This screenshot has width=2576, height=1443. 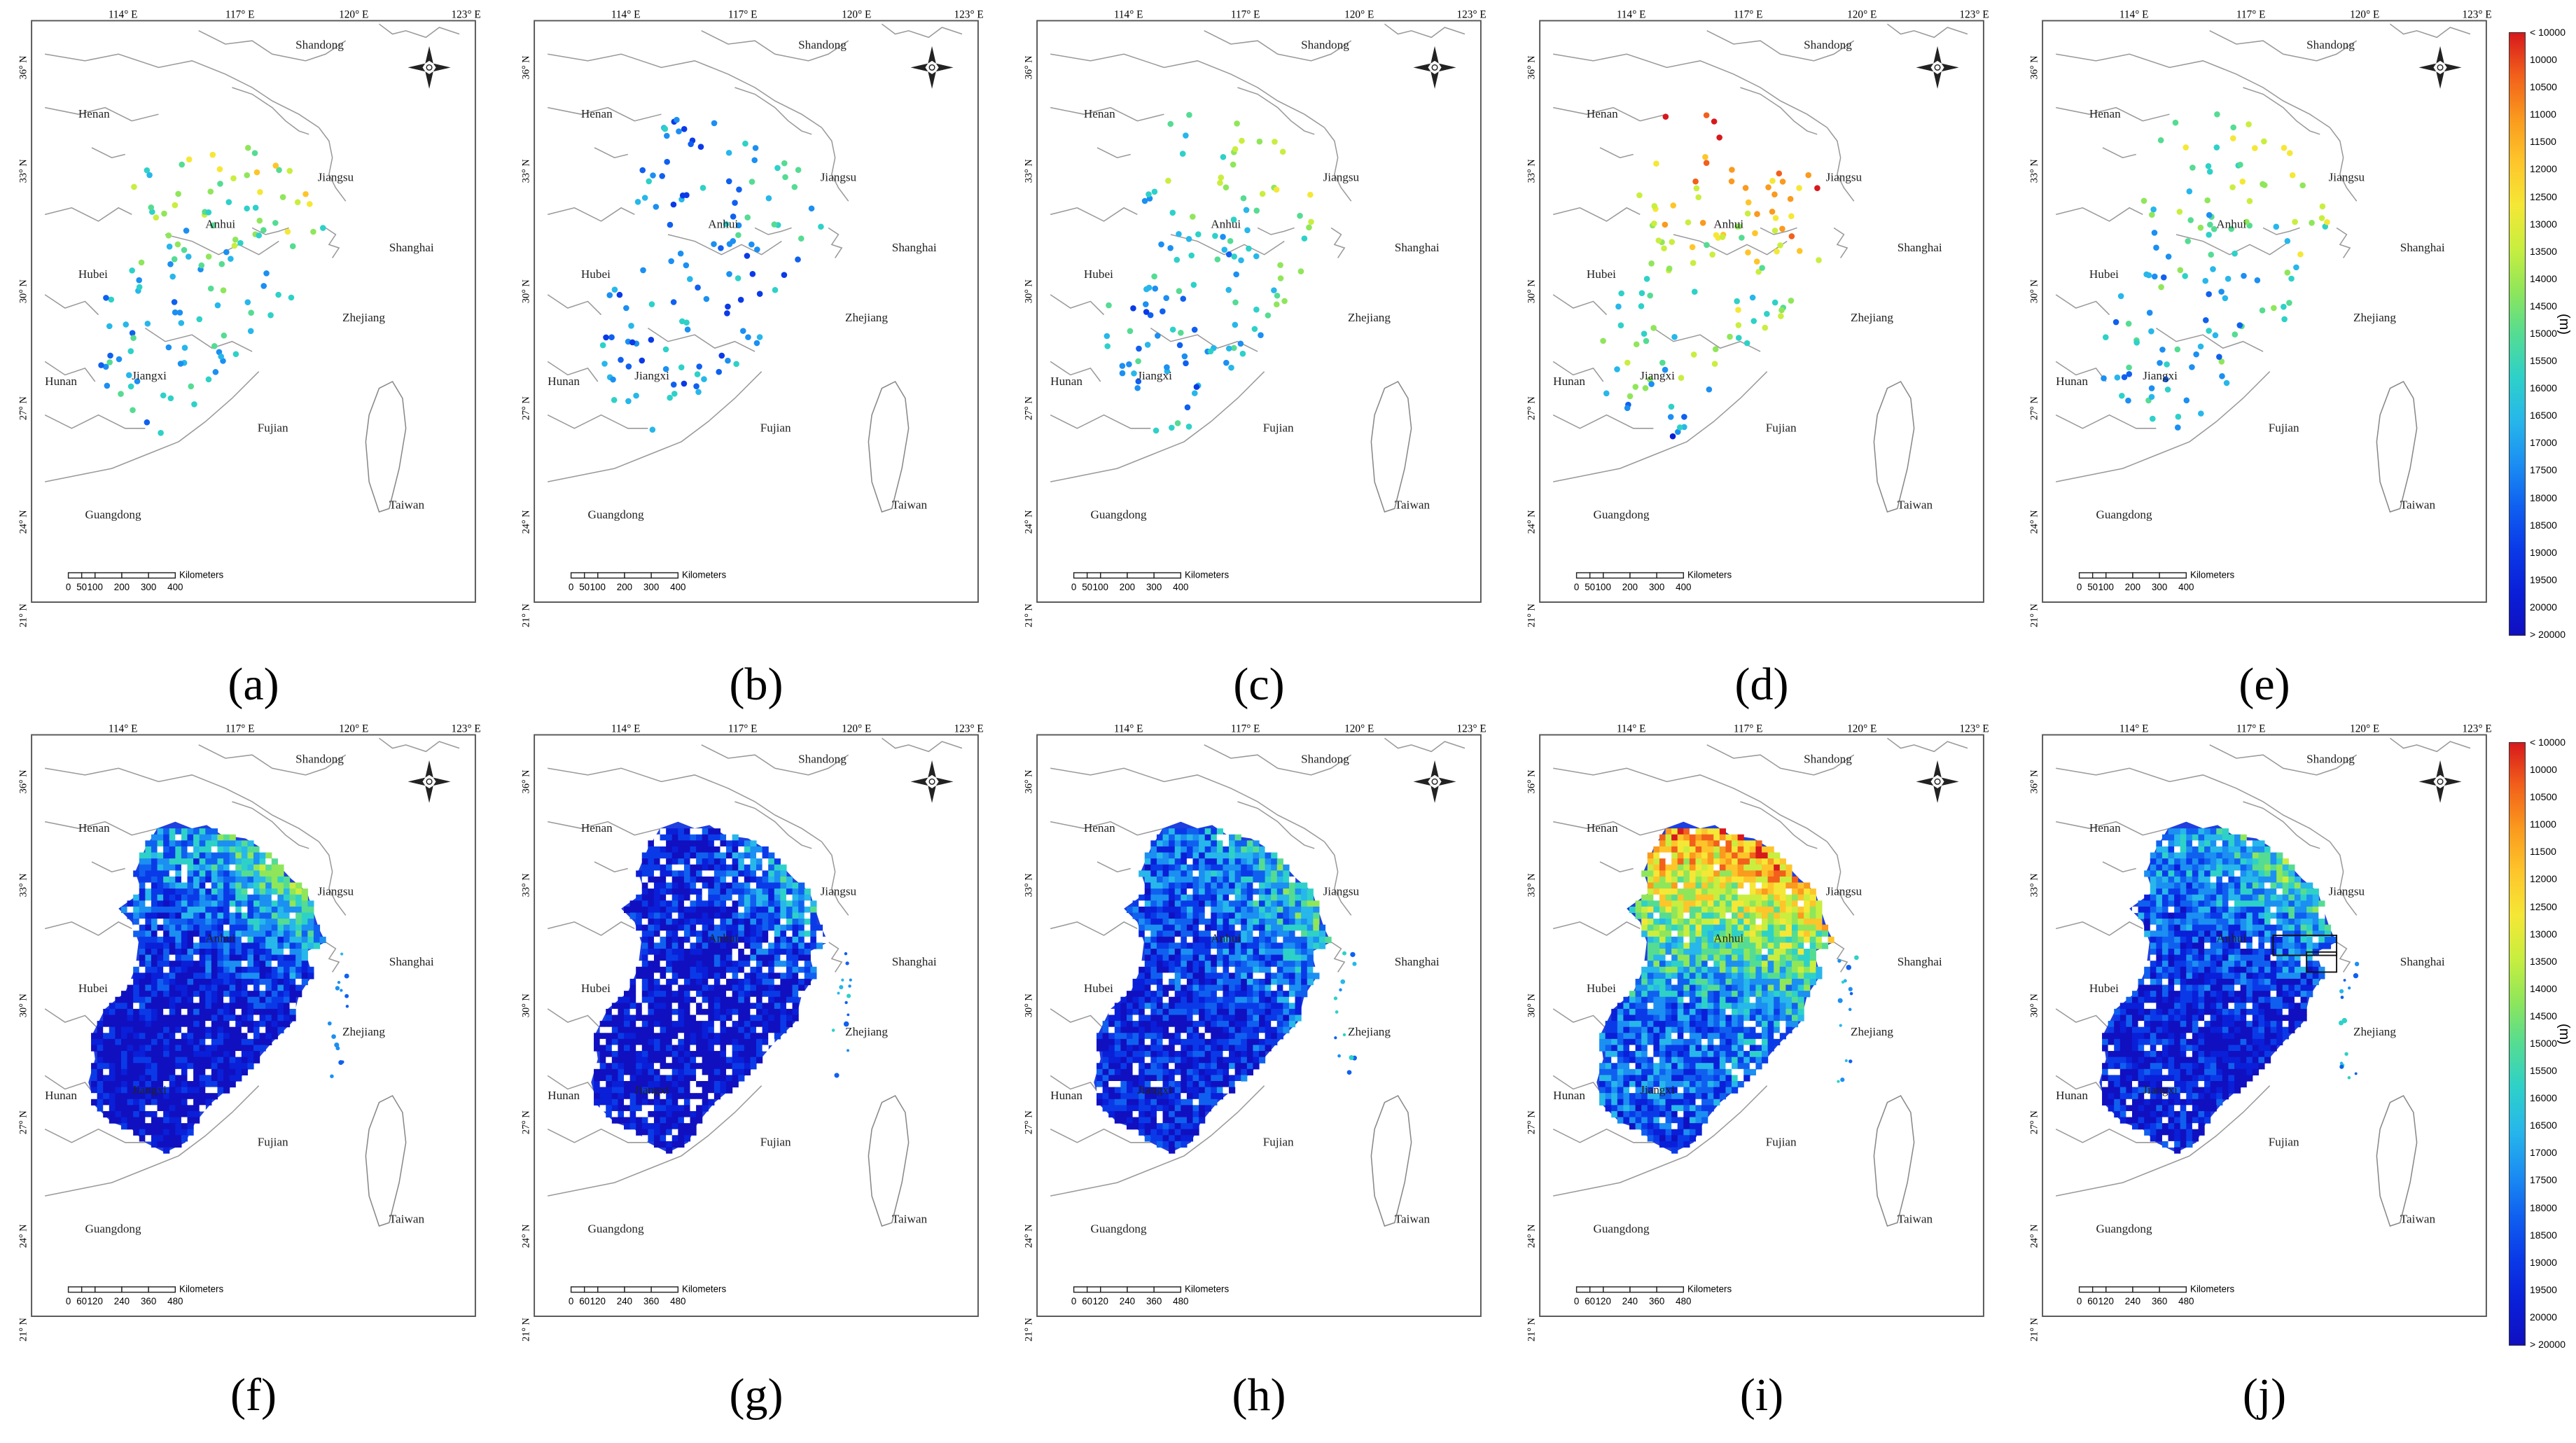 I want to click on island-cell, so click(x=342, y=1062).